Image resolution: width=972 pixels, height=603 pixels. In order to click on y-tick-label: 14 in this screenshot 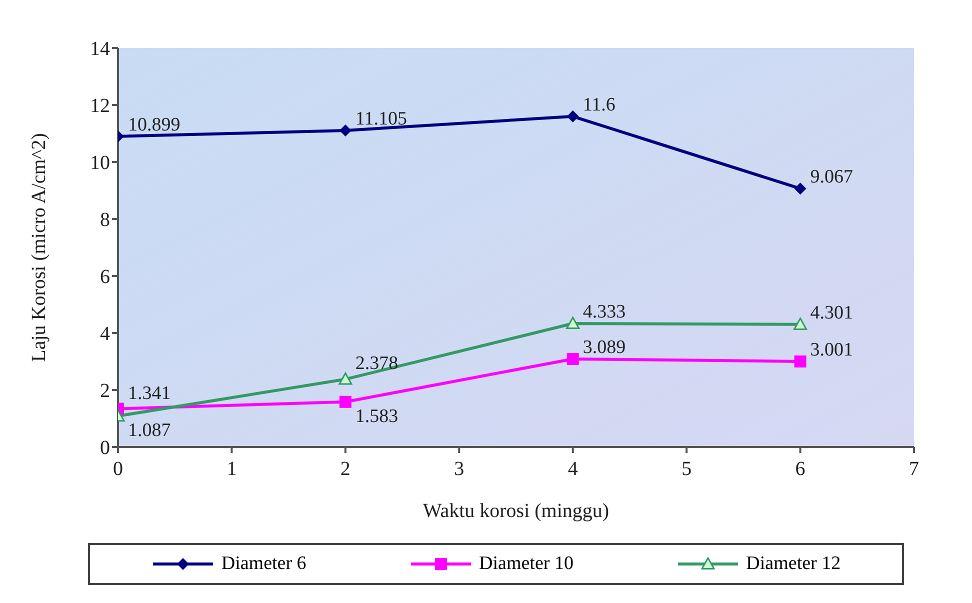, I will do `click(100, 49)`.